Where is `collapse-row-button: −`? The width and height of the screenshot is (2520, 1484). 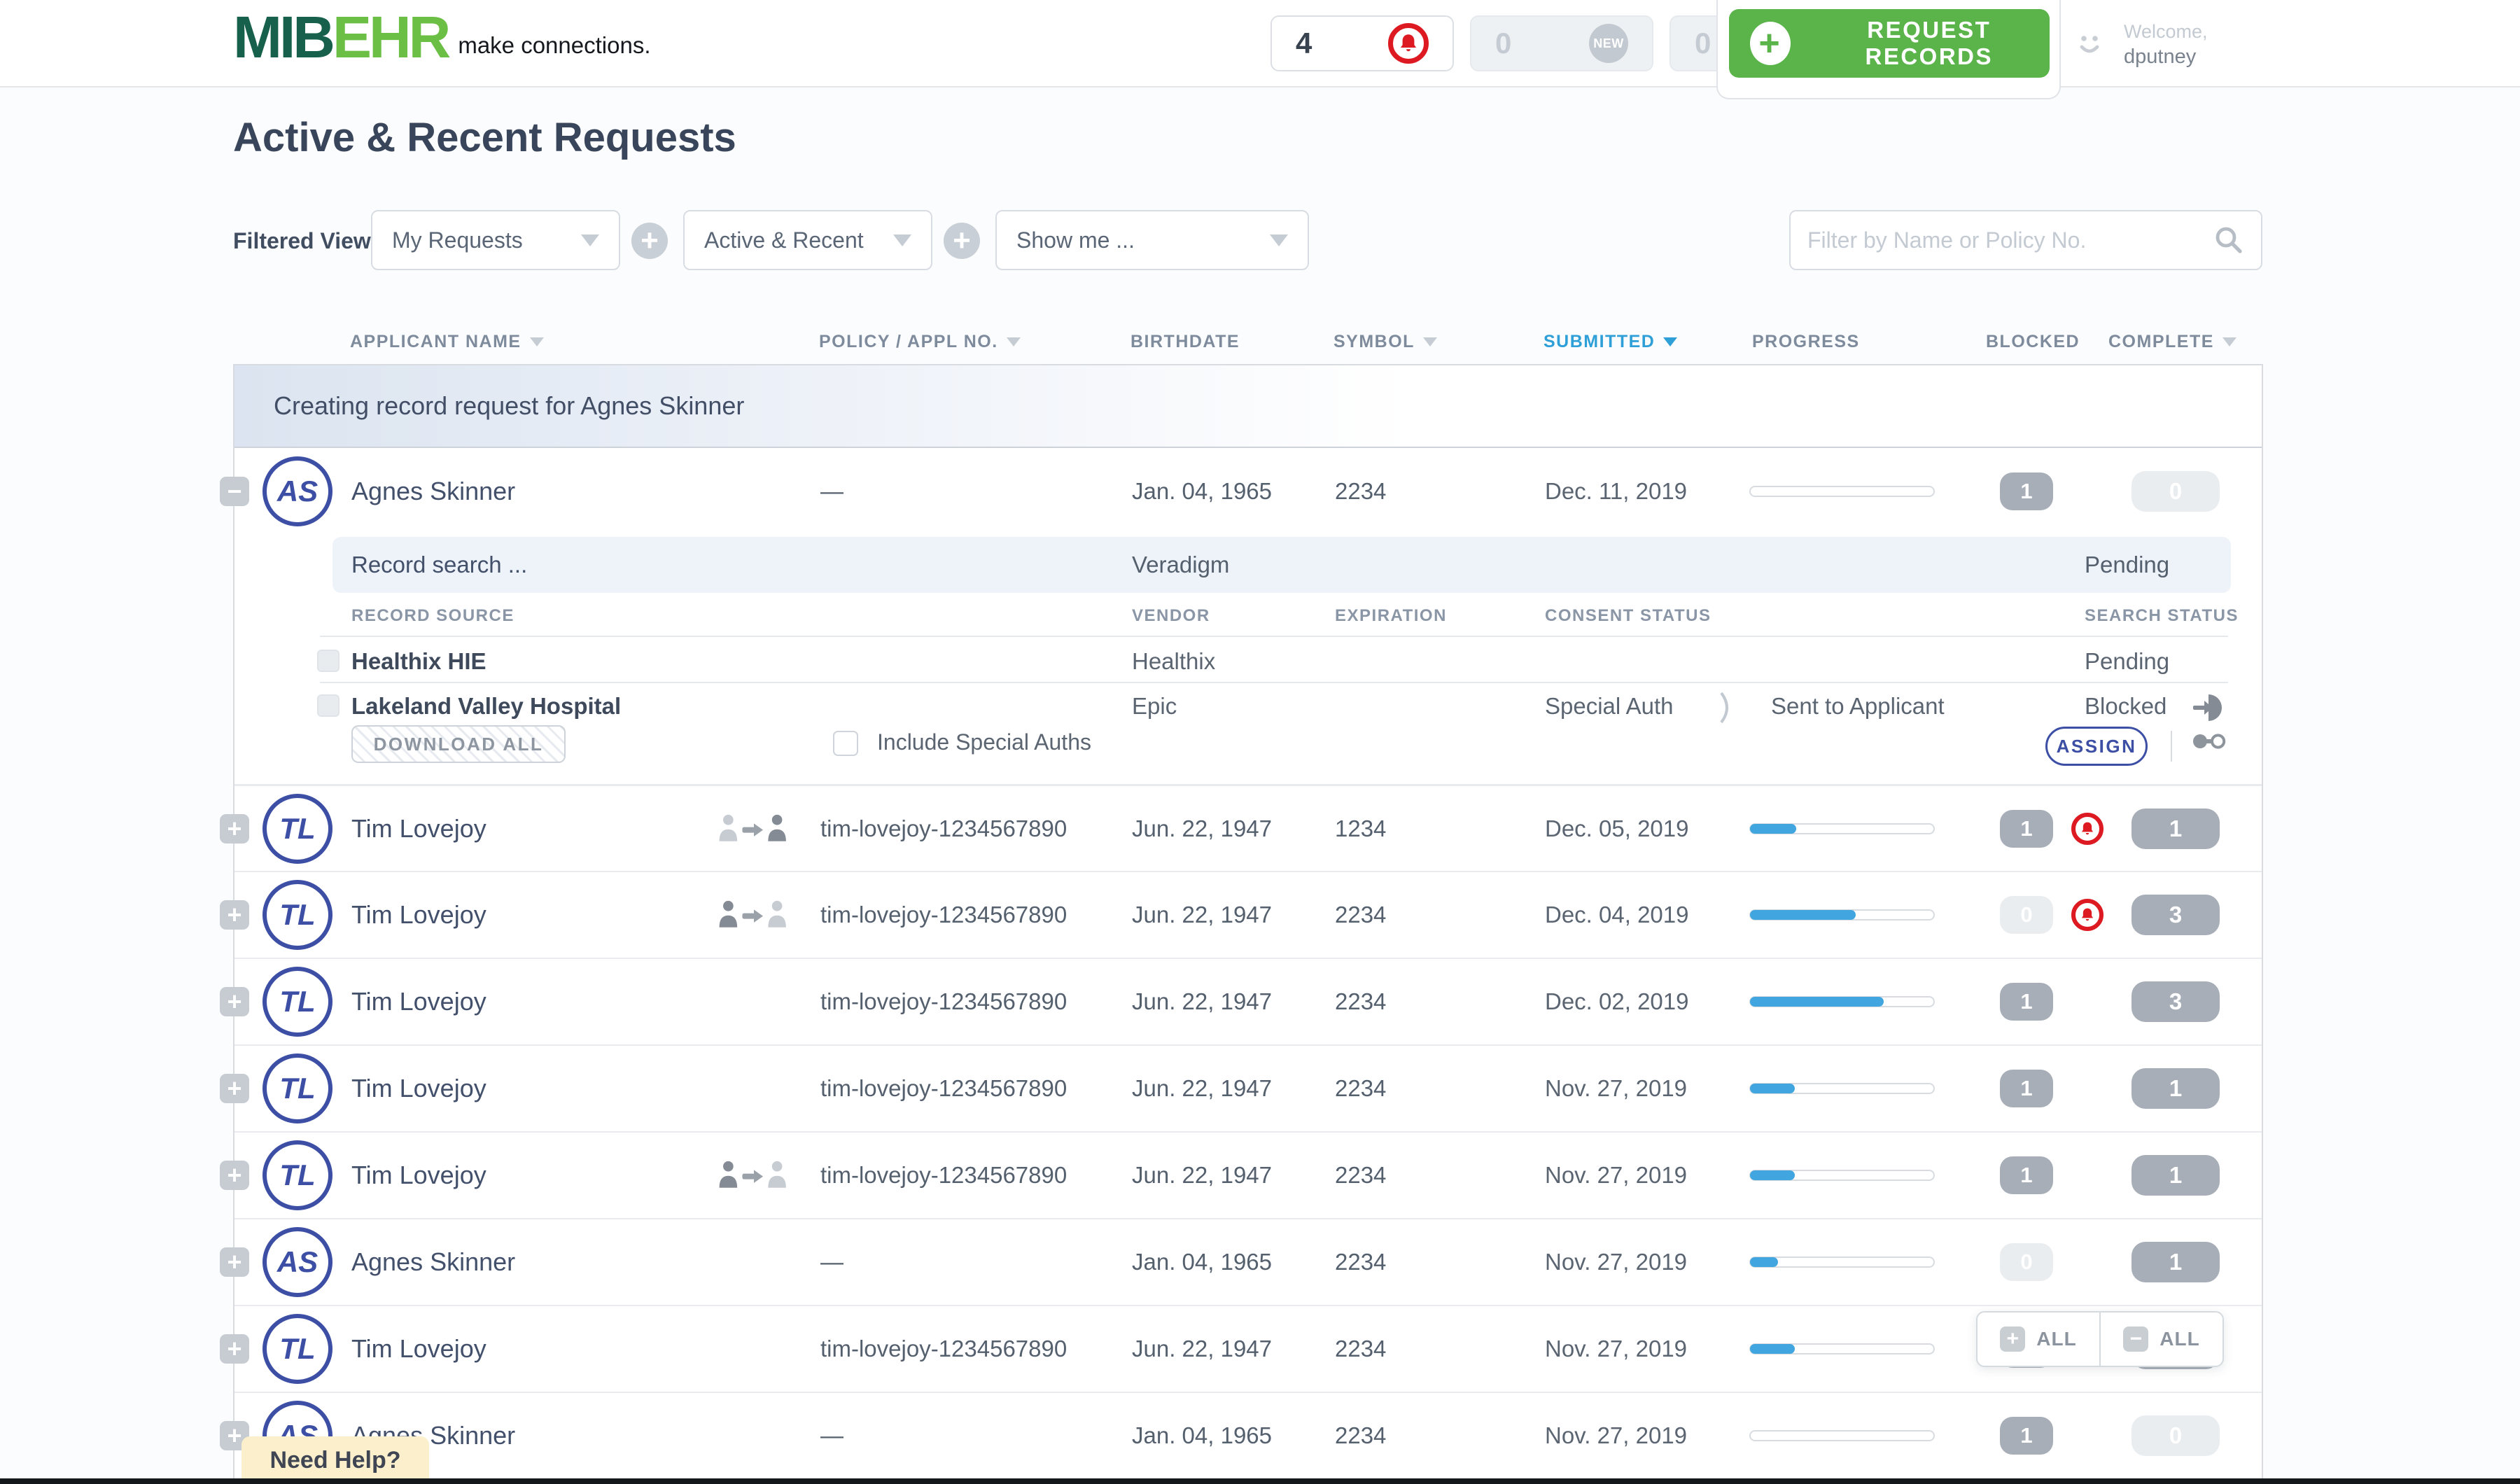
collapse-row-button: − is located at coordinates (234, 491).